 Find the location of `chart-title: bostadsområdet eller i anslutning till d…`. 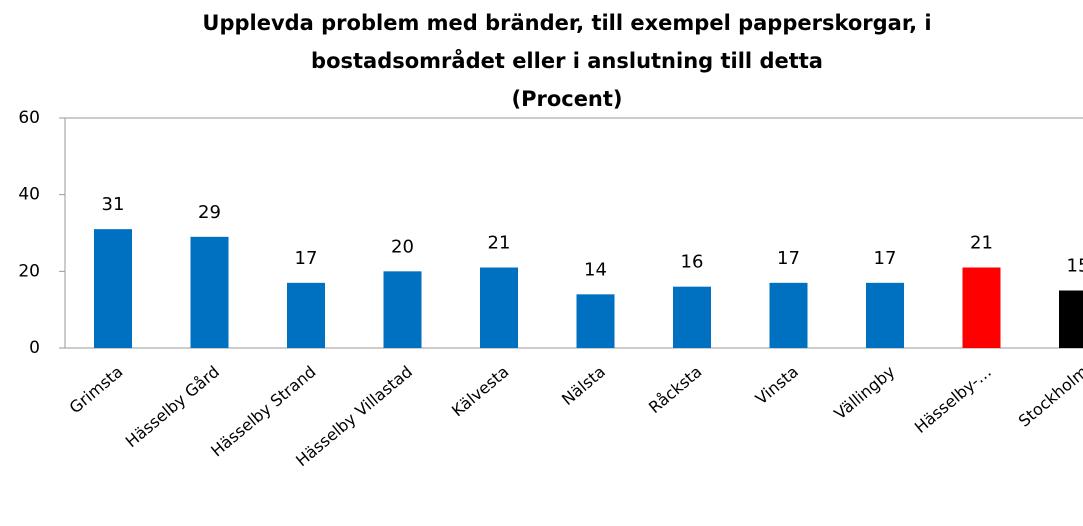

chart-title: bostadsområdet eller i anslutning till d… is located at coordinates (567, 60).